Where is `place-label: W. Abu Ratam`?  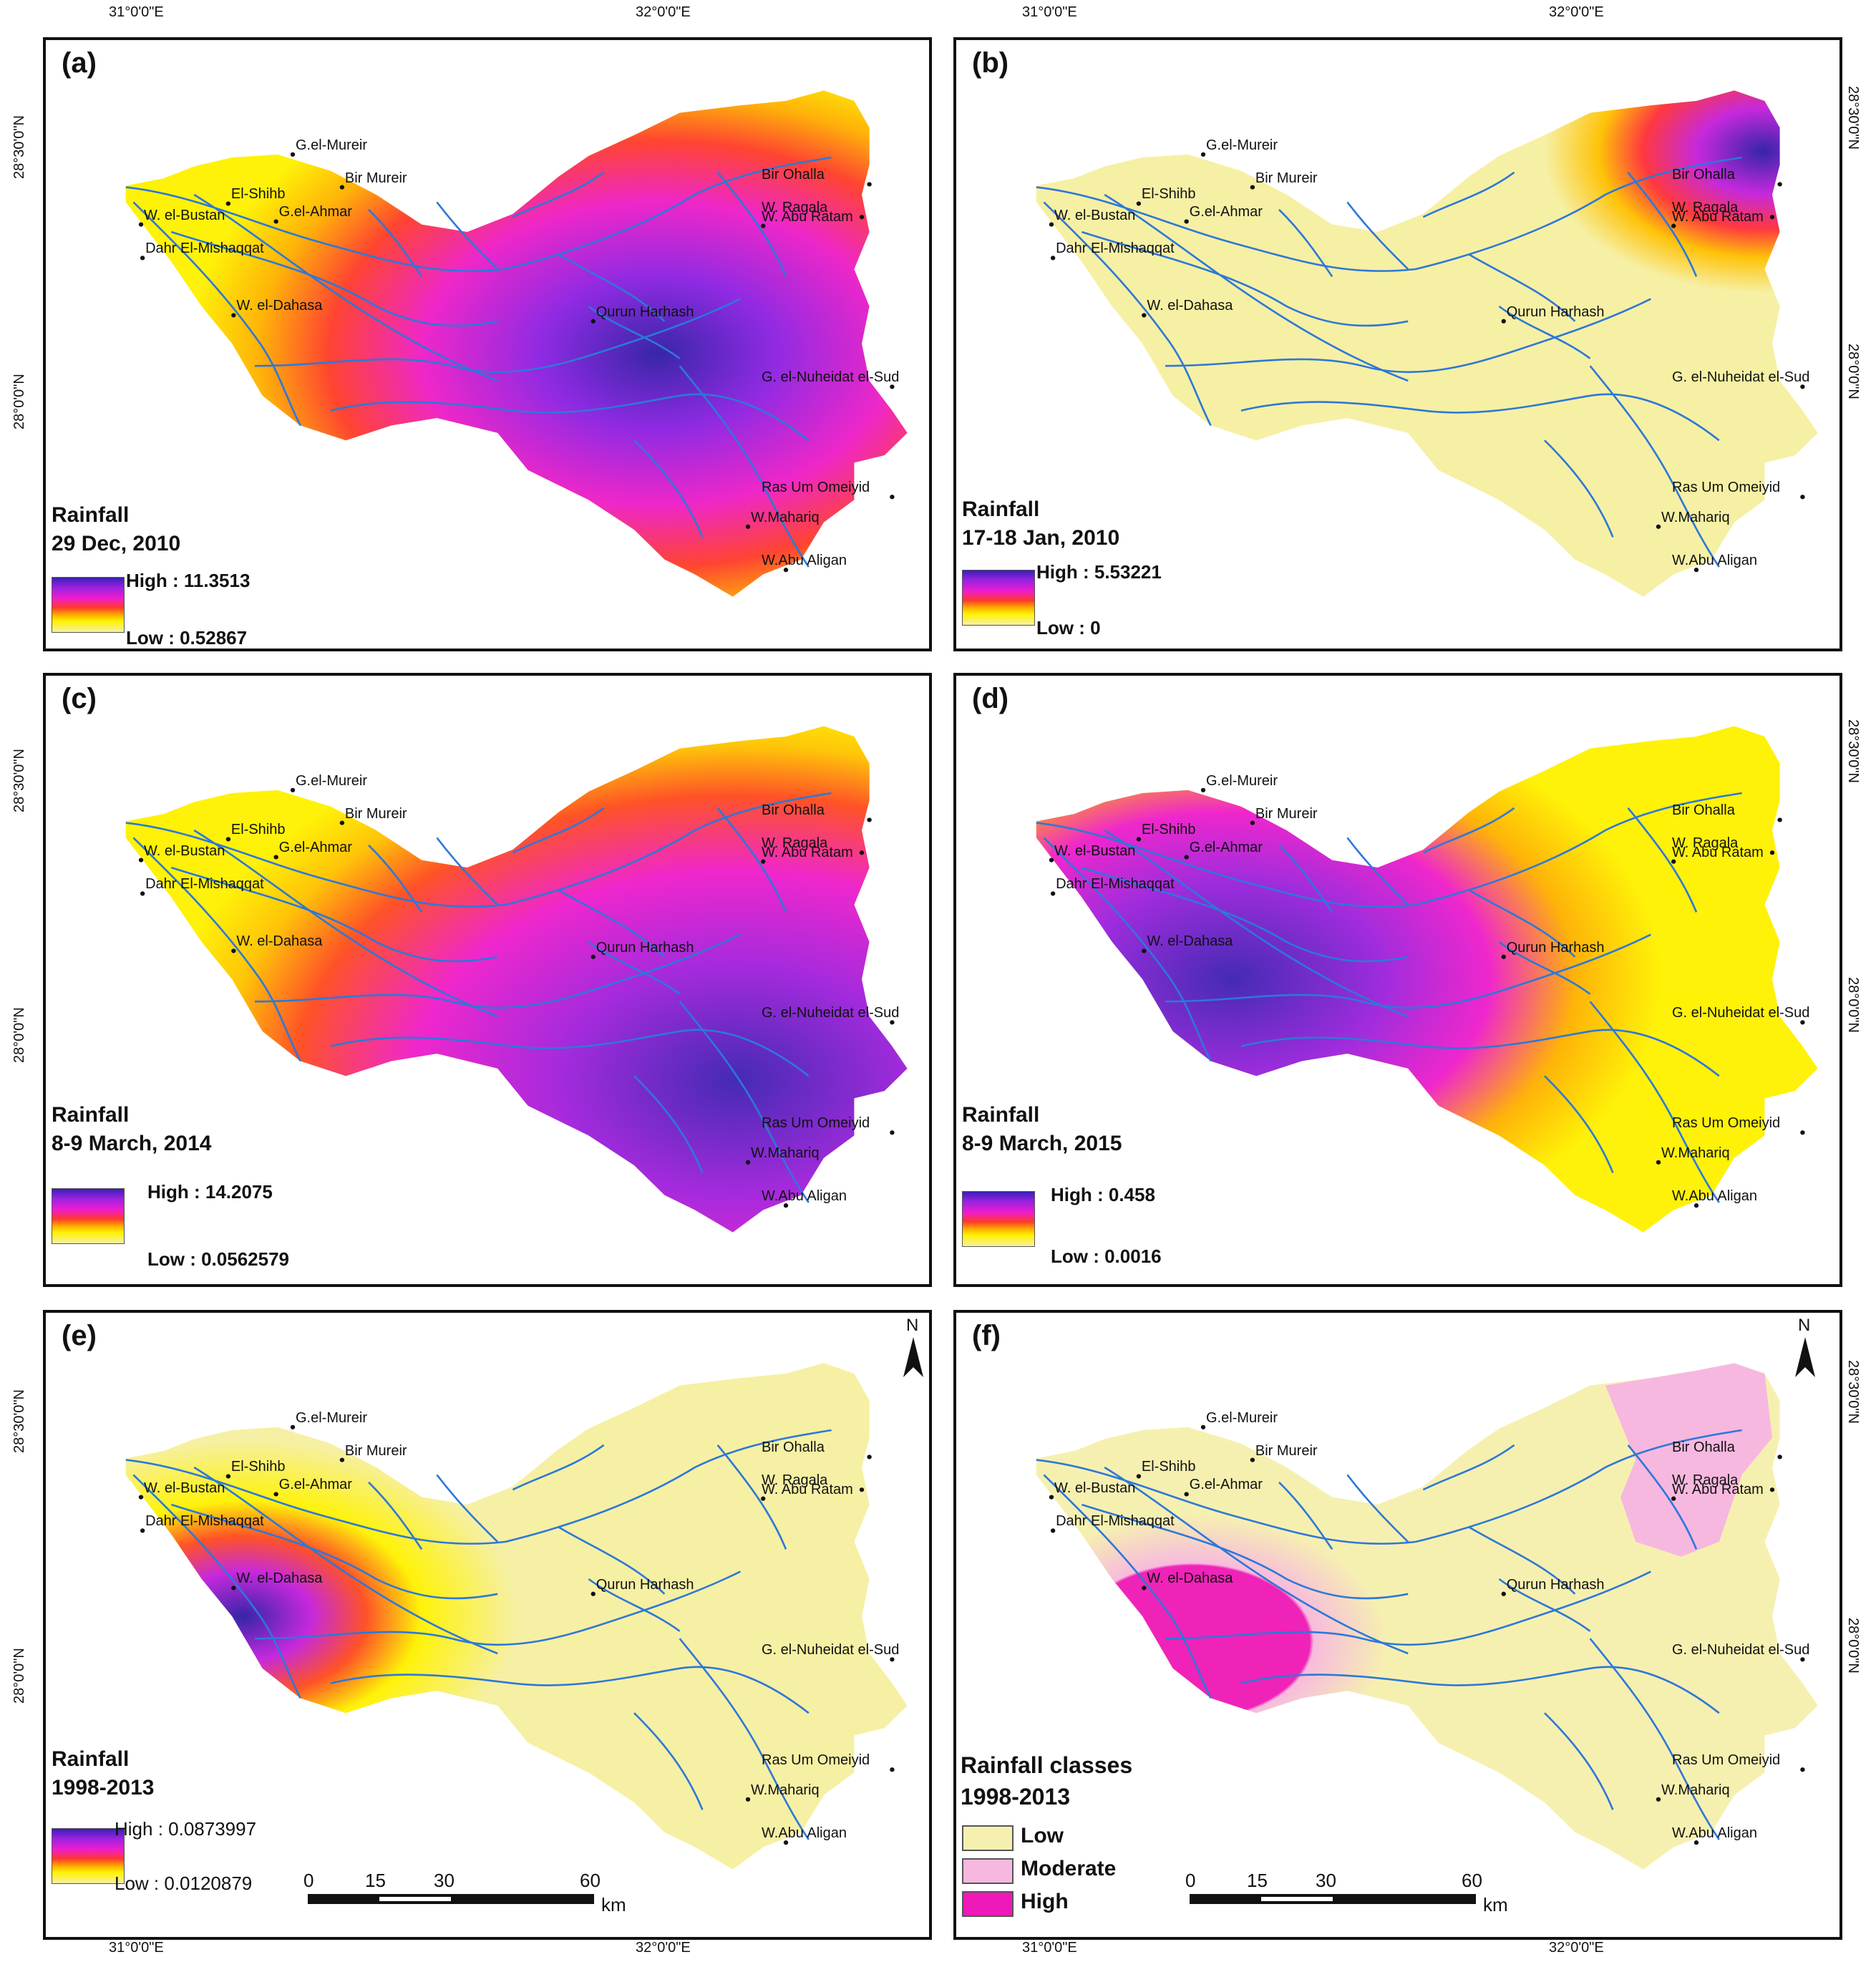
place-label: W. Abu Ratam is located at coordinates (1718, 216).